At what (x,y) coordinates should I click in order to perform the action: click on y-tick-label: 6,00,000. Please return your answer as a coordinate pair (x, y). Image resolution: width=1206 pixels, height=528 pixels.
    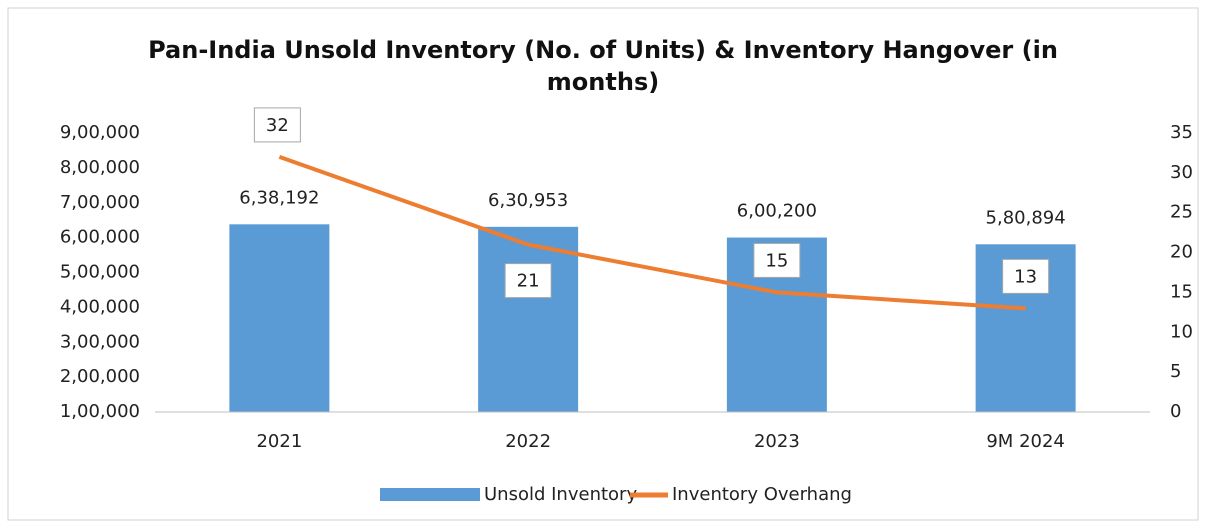
    Looking at the image, I should click on (100, 237).